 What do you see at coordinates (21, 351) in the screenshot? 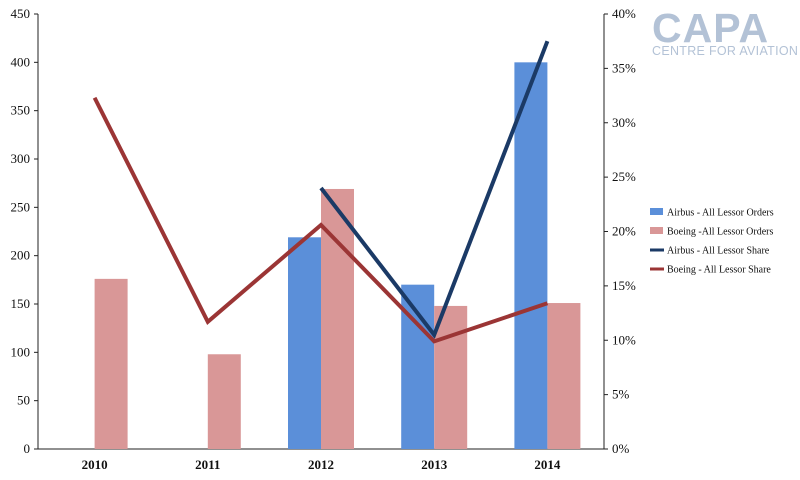
I see `left-tick-label: 100` at bounding box center [21, 351].